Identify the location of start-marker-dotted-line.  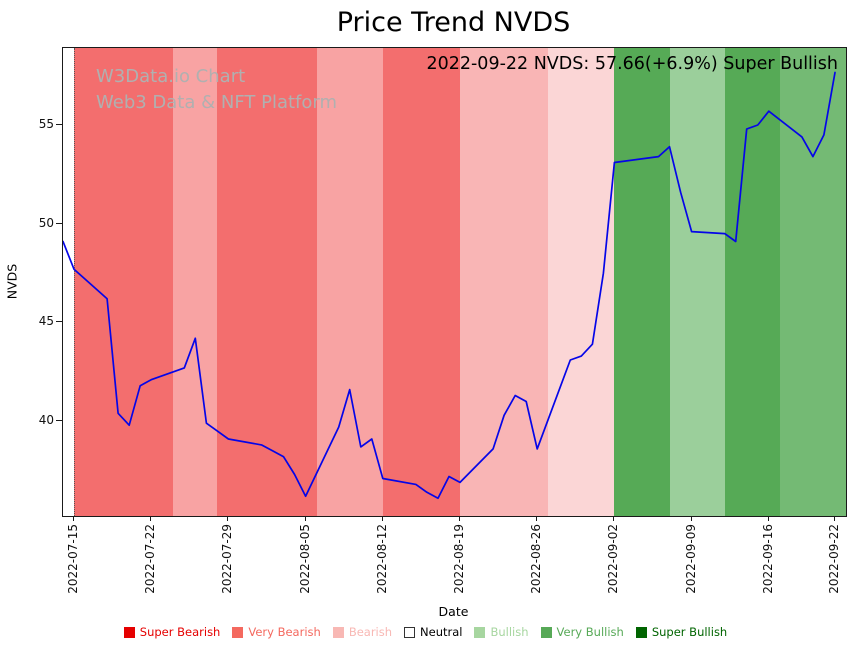
(75, 282).